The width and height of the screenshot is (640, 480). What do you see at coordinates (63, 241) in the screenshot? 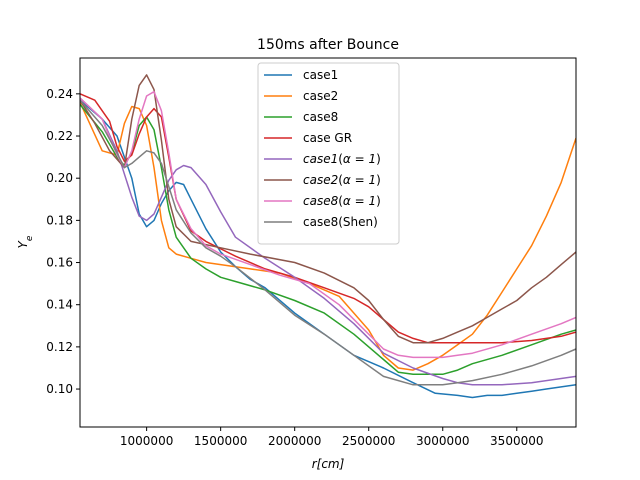
I see `y-axis: 0.10 0.12 0.14 0.16 0.18 0.20 0.22 0.24` at bounding box center [63, 241].